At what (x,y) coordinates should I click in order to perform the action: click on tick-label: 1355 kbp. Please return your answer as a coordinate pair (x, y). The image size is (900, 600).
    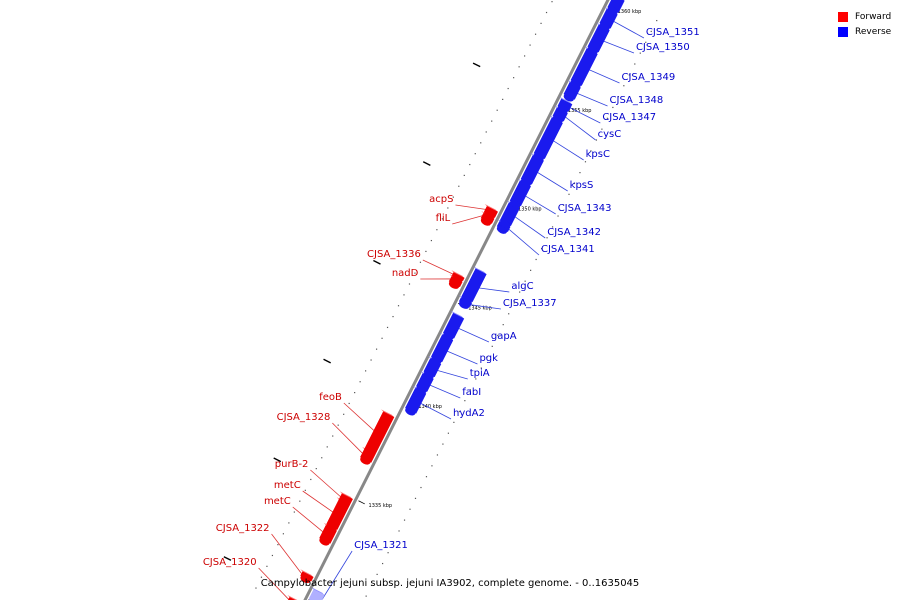
    Looking at the image, I should click on (580, 111).